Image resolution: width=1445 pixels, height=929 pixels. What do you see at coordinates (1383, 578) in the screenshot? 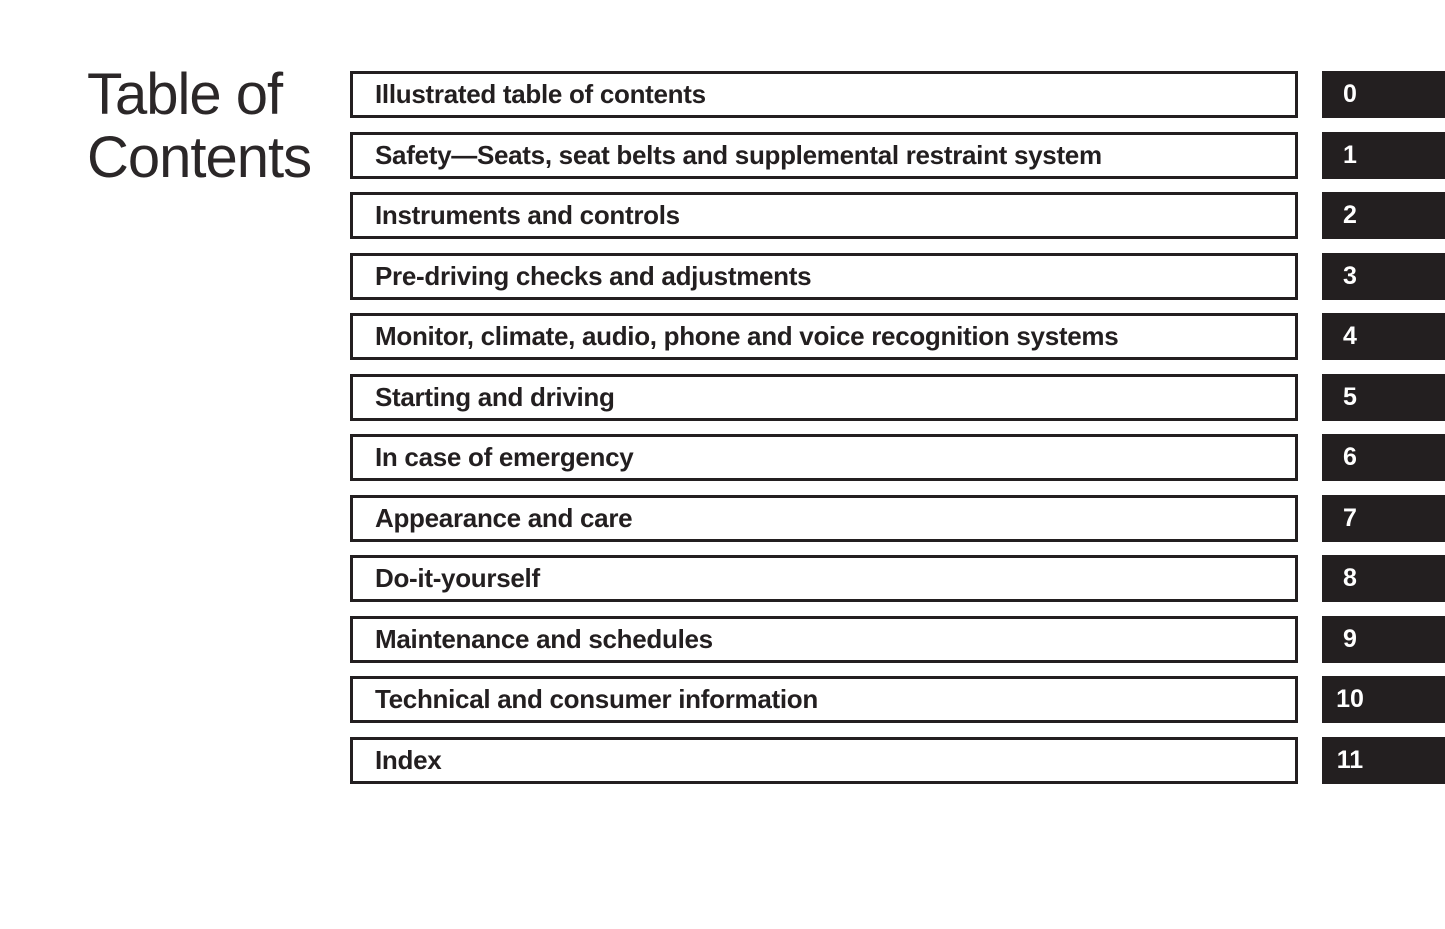
I see `section-tab-8: 8` at bounding box center [1383, 578].